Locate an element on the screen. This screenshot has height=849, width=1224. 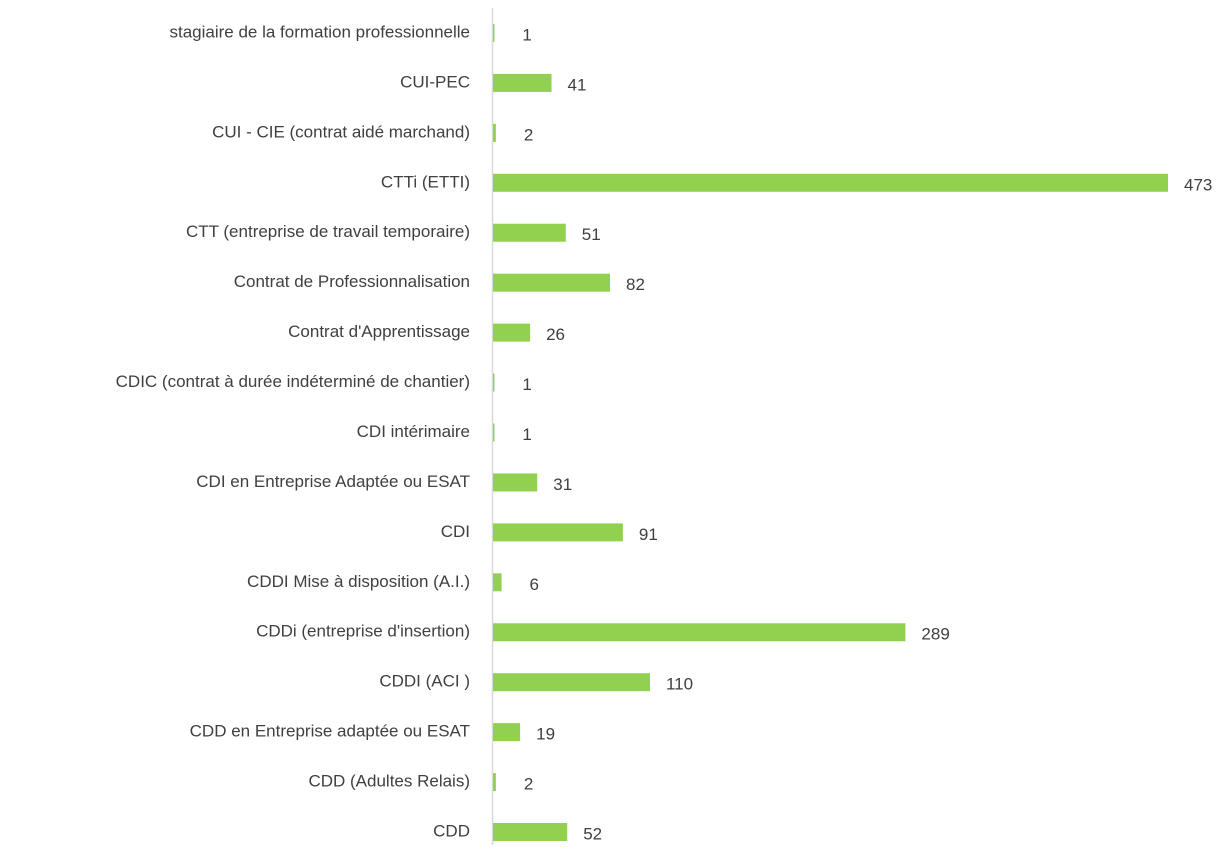
data-label: 110 is located at coordinates (679, 684).